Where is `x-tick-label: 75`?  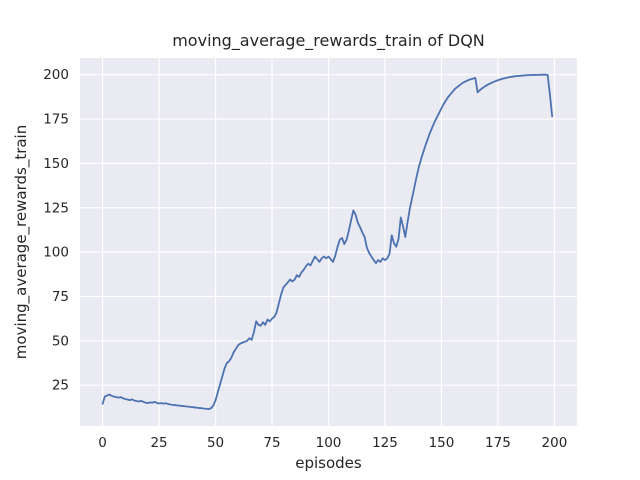 x-tick-label: 75 is located at coordinates (271, 443).